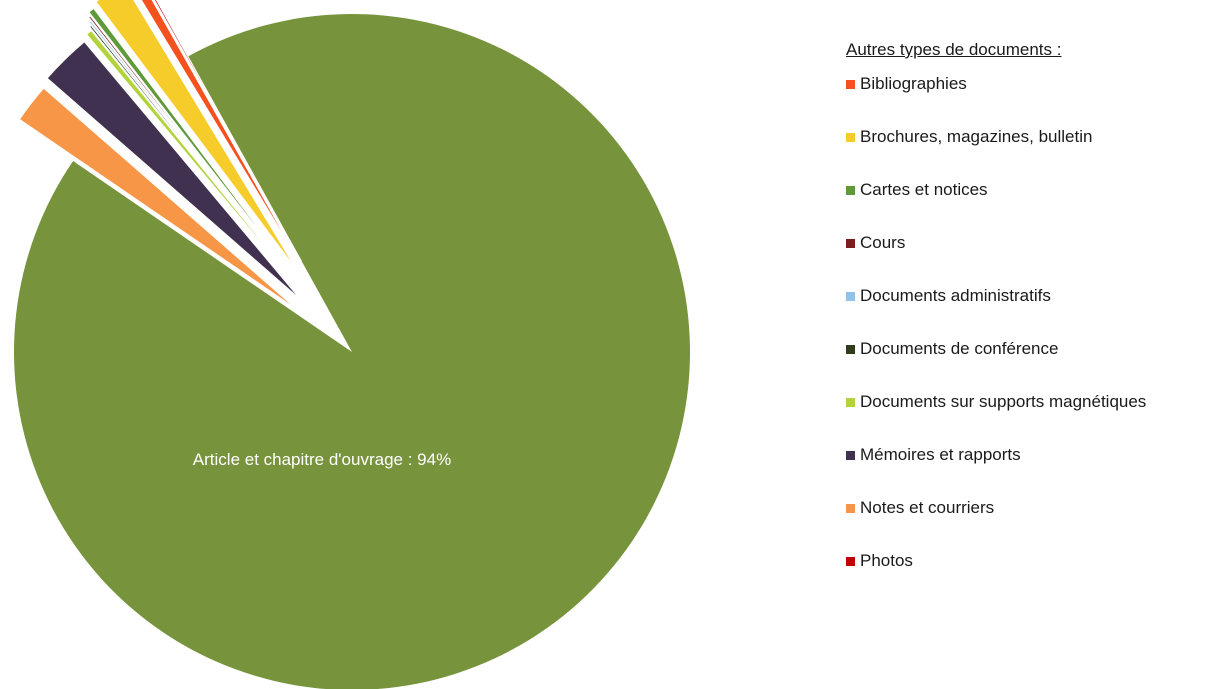 Image resolution: width=1226 pixels, height=689 pixels. What do you see at coordinates (955, 295) in the screenshot?
I see `legend-label: Documents administratifs` at bounding box center [955, 295].